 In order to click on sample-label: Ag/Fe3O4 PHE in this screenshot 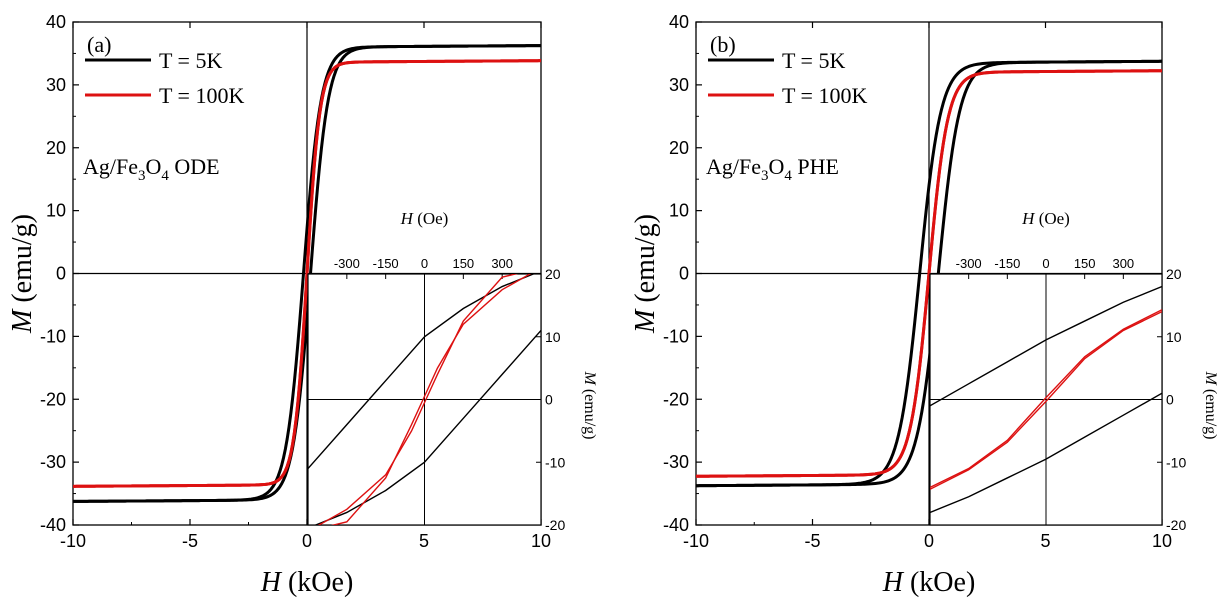, I will do `click(772, 169)`.